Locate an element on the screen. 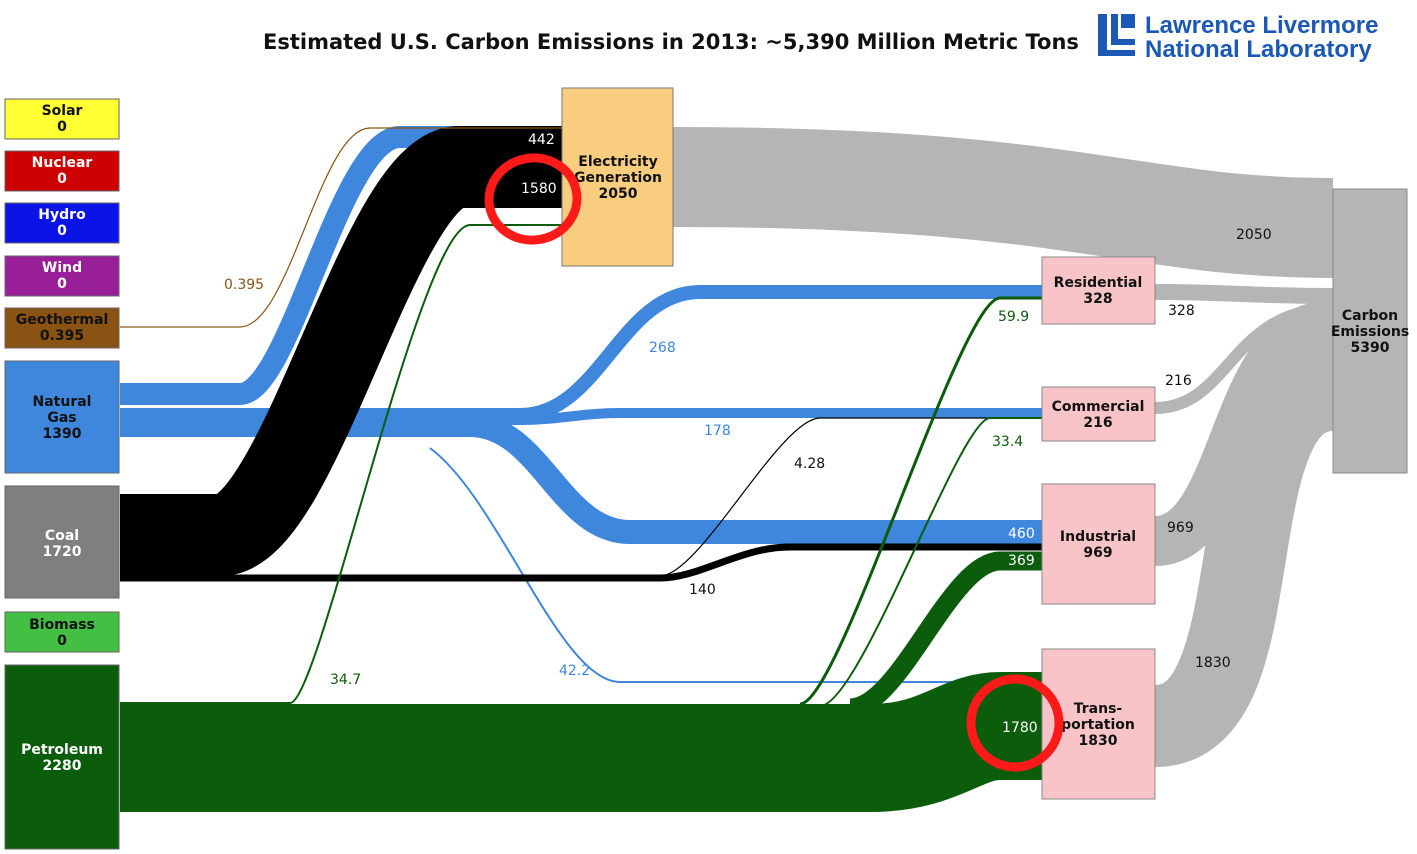 Image resolution: width=1417 pixels, height=854 pixels. flow-gas-to-electricity is located at coordinates (341, 265).